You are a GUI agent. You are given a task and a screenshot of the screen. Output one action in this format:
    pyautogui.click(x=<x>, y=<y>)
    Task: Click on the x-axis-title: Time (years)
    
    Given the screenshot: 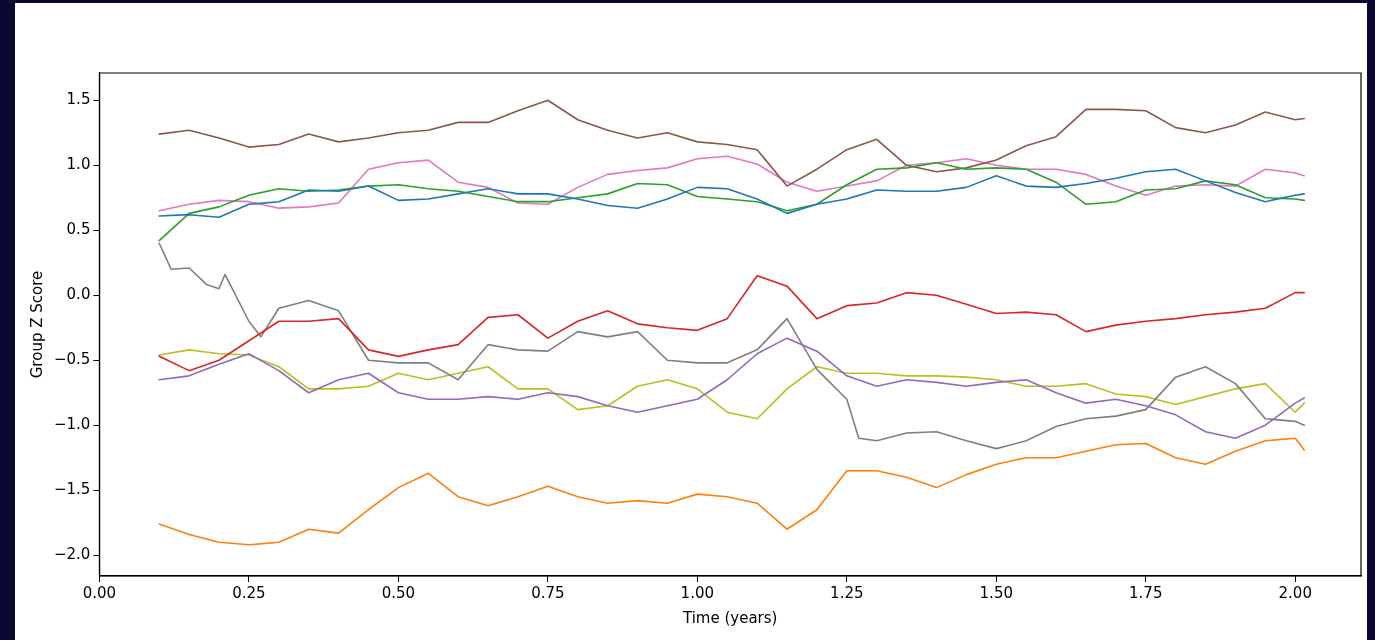 What is the action you would take?
    pyautogui.click(x=729, y=617)
    